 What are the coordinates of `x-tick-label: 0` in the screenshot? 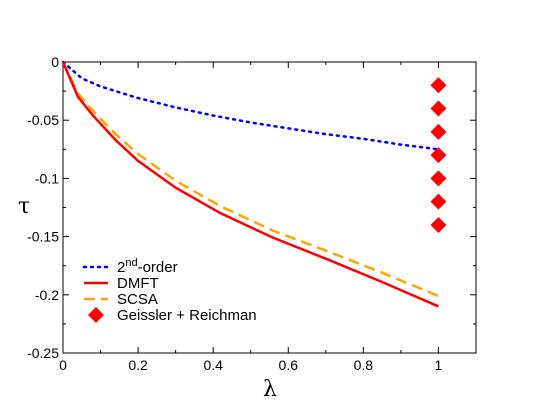 It's located at (63, 365).